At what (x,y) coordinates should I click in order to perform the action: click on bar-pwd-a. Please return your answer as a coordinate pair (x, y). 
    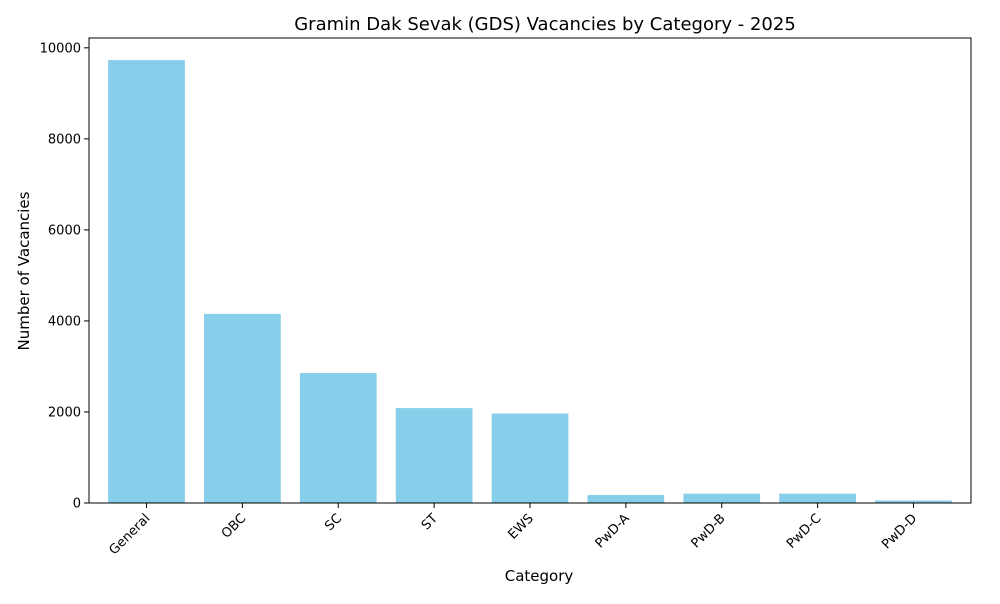
    Looking at the image, I should click on (626, 499).